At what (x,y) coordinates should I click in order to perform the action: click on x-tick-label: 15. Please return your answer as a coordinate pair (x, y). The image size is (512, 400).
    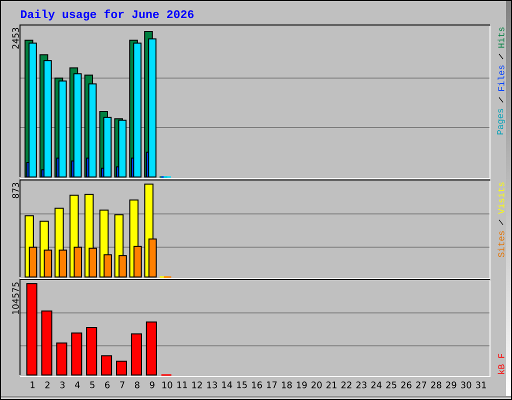
    Looking at the image, I should click on (242, 385).